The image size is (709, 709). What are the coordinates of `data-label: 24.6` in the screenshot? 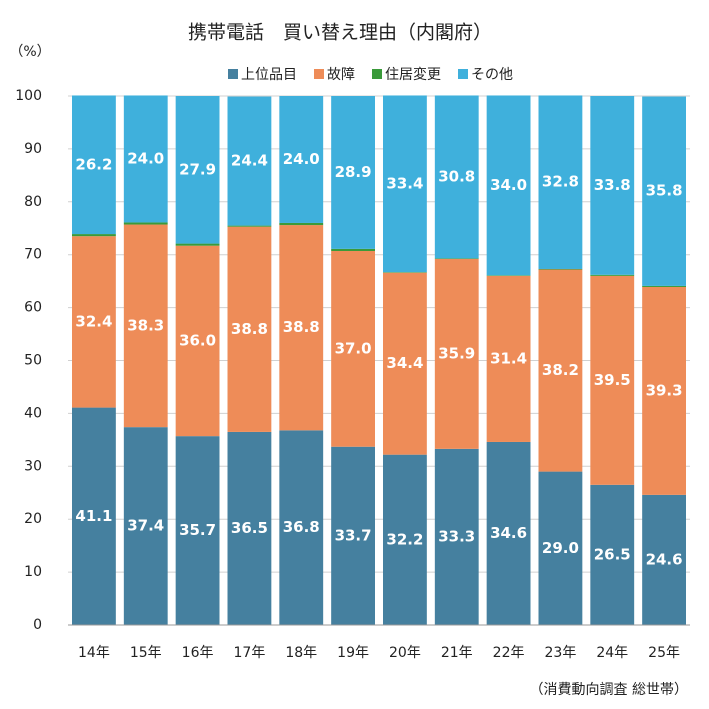 It's located at (664, 559).